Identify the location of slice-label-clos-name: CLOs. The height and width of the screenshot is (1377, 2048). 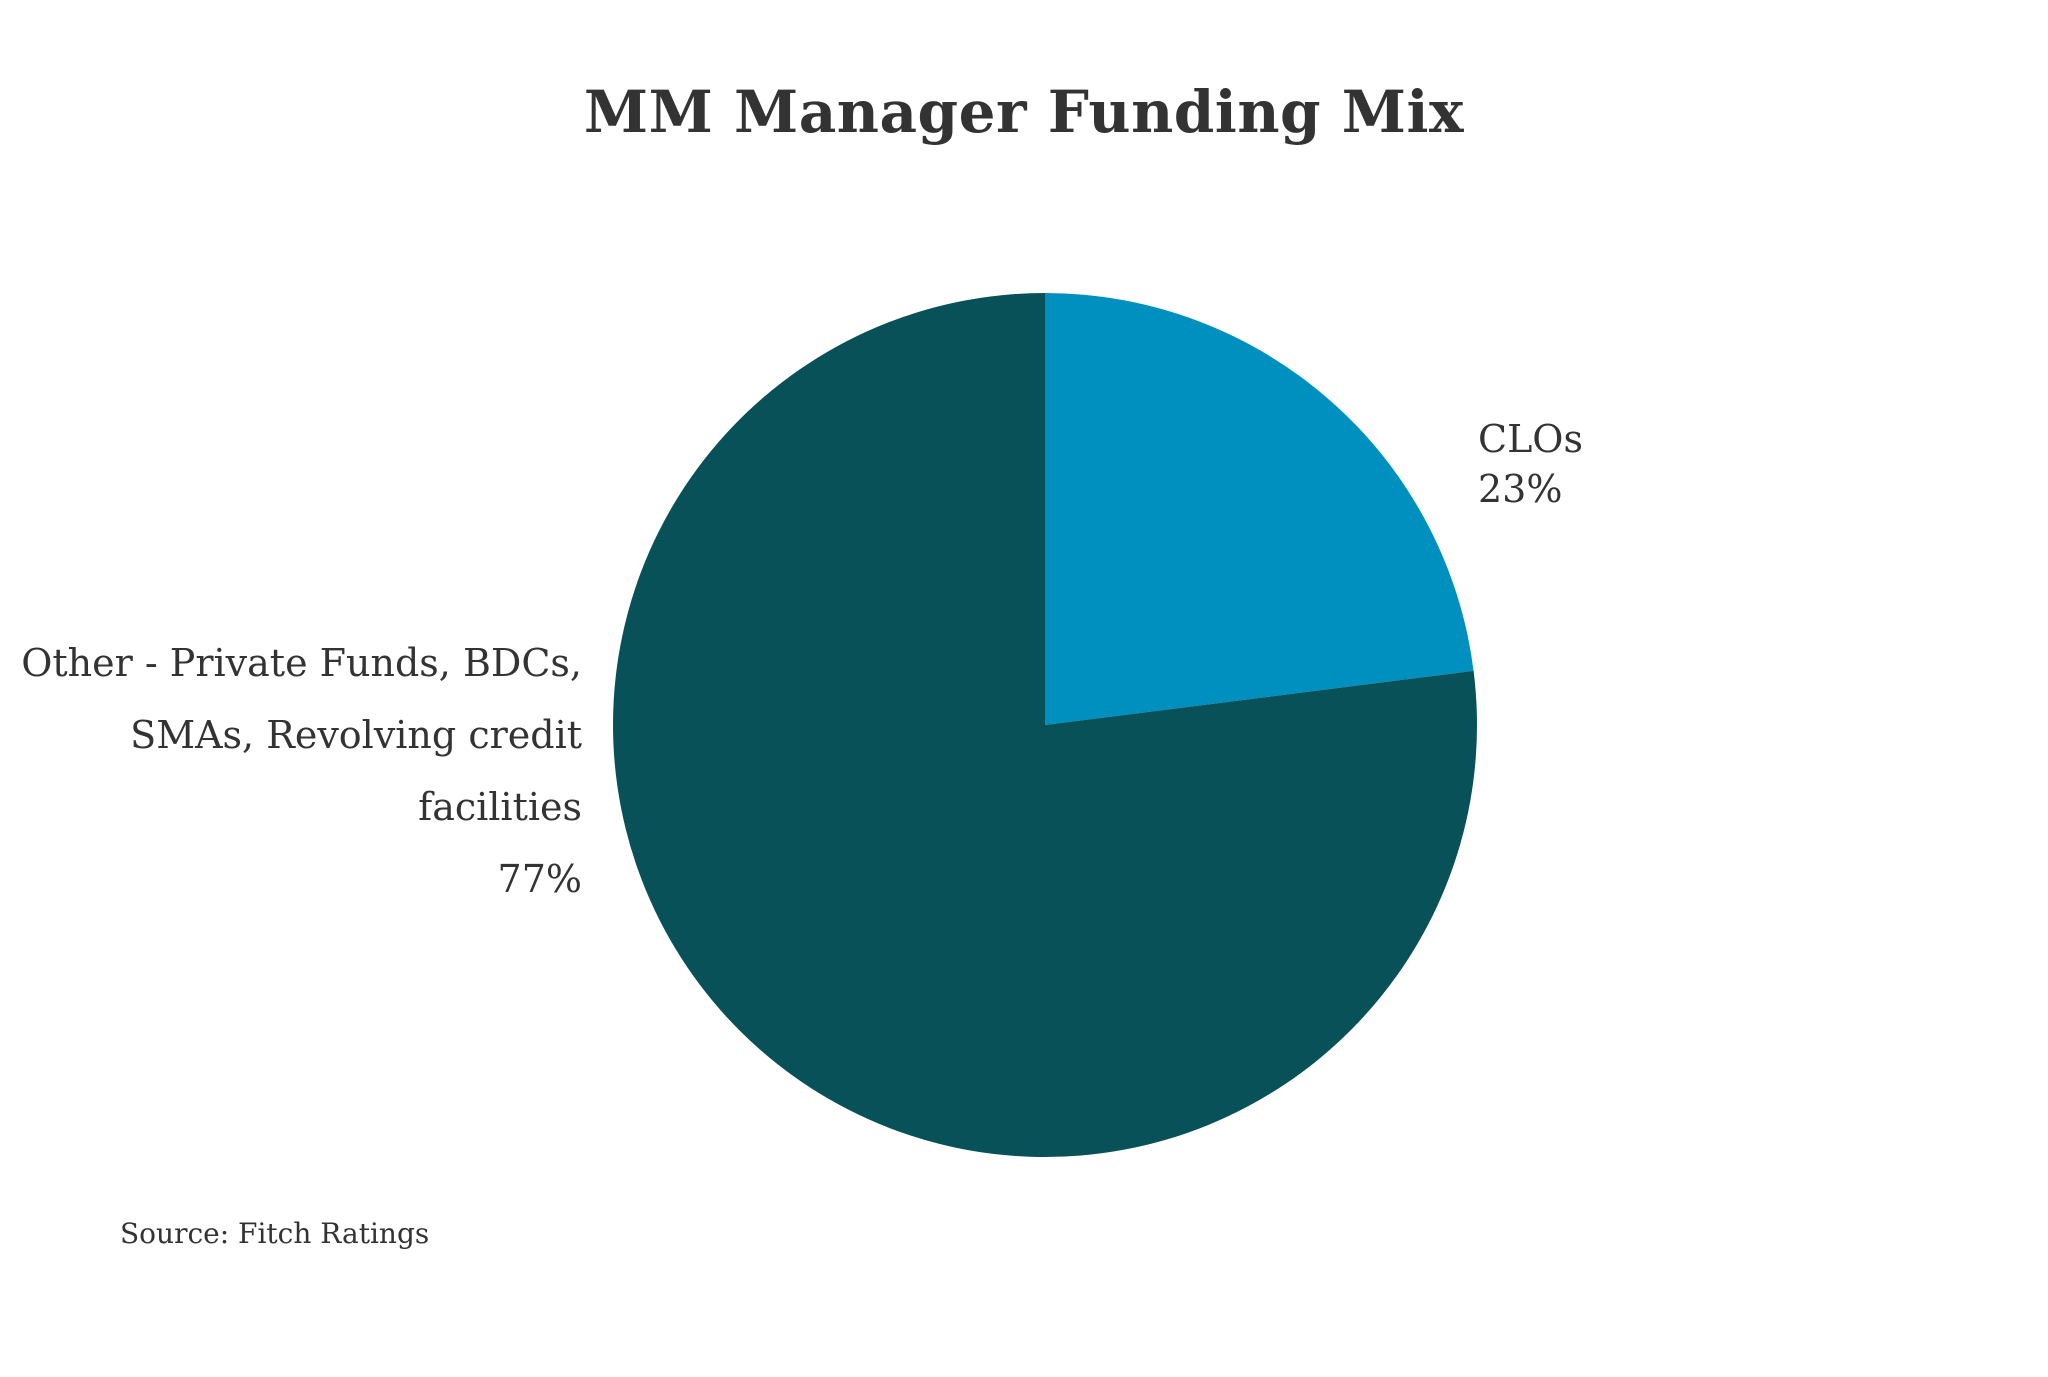
(1530, 439).